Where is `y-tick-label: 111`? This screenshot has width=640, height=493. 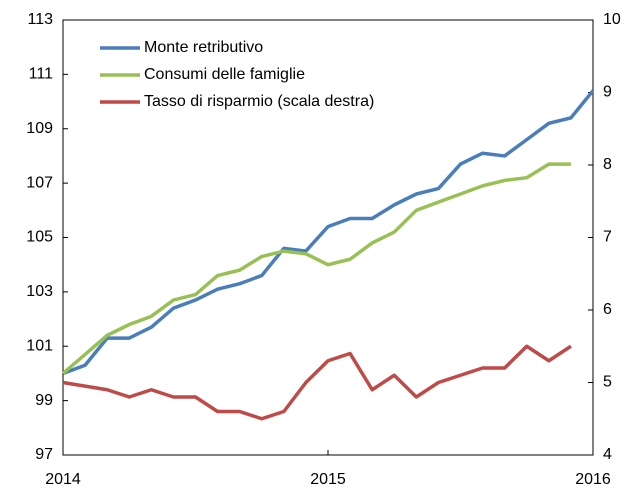 y-tick-label: 111 is located at coordinates (41, 74).